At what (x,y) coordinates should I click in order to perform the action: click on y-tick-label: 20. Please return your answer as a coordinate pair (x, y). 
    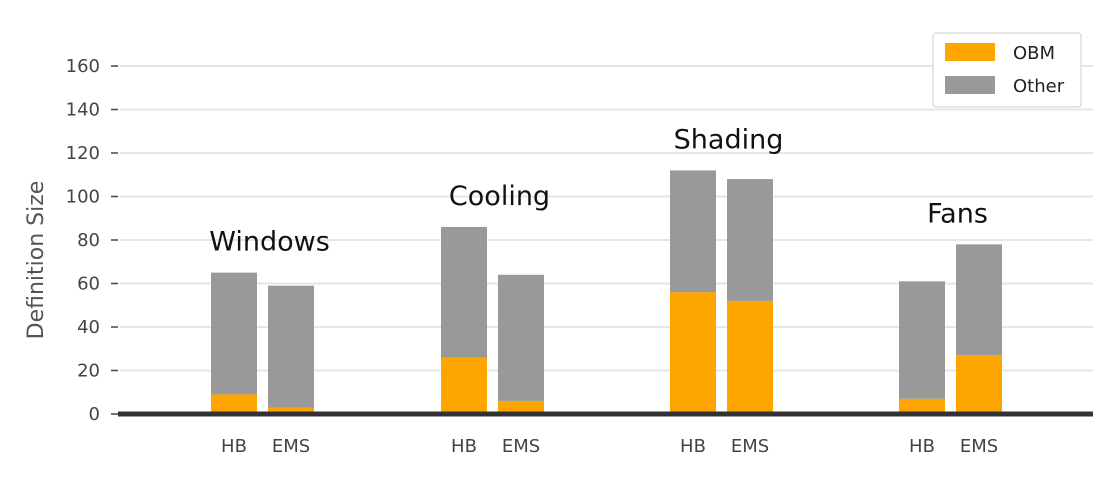
    Looking at the image, I should click on (88, 371).